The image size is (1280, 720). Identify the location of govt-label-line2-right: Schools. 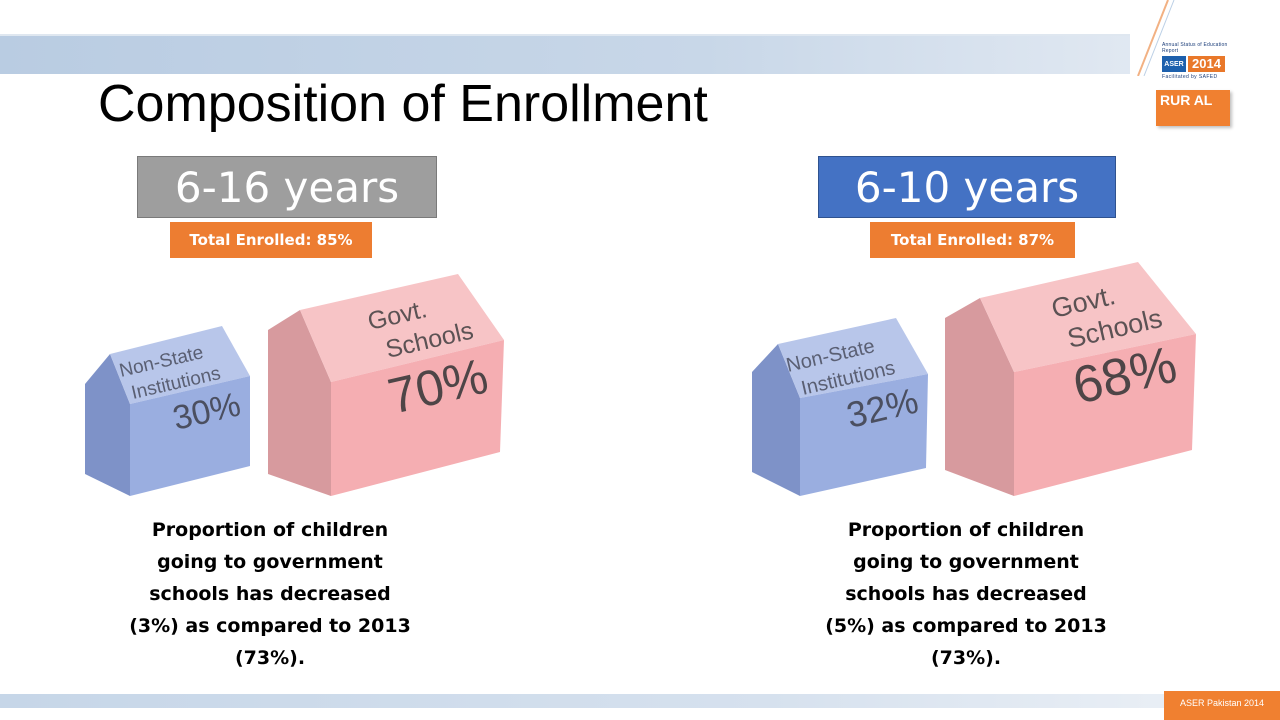
(1115, 328).